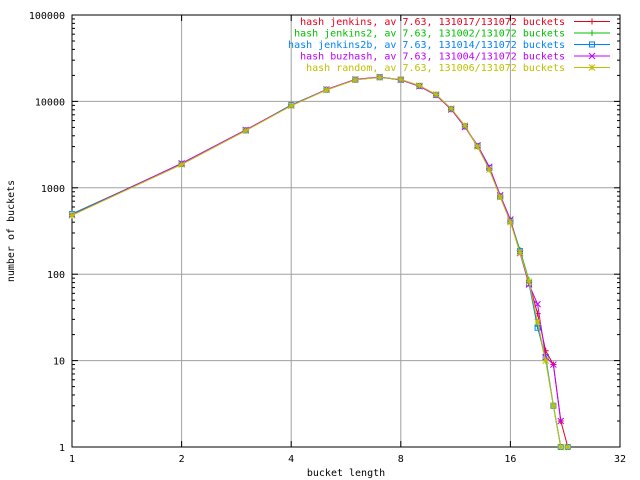 The image size is (640, 480). Describe the element at coordinates (11, 231) in the screenshot. I see `y-axis-label: number of buckets` at that location.